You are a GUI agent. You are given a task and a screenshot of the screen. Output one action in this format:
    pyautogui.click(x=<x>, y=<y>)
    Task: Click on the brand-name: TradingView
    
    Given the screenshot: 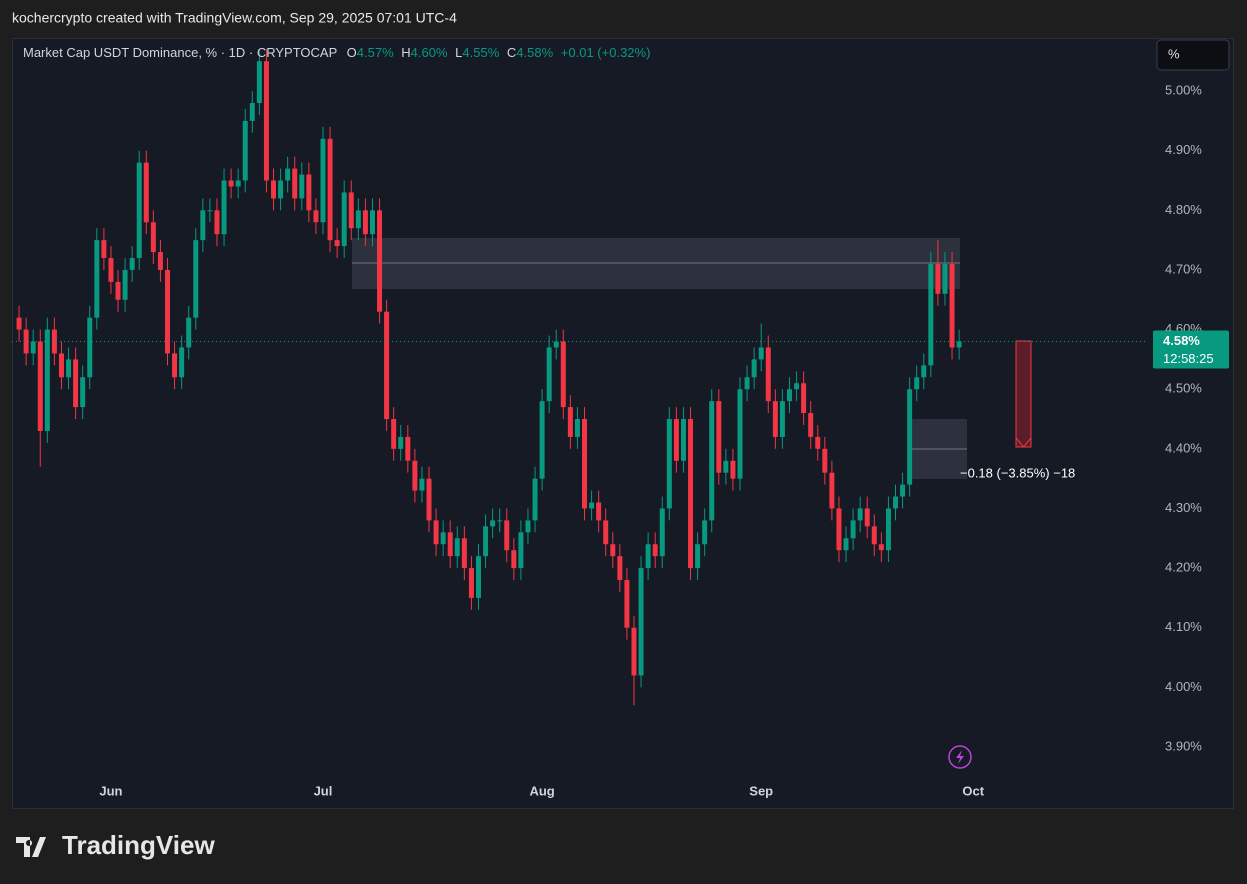 What is the action you would take?
    pyautogui.click(x=138, y=845)
    